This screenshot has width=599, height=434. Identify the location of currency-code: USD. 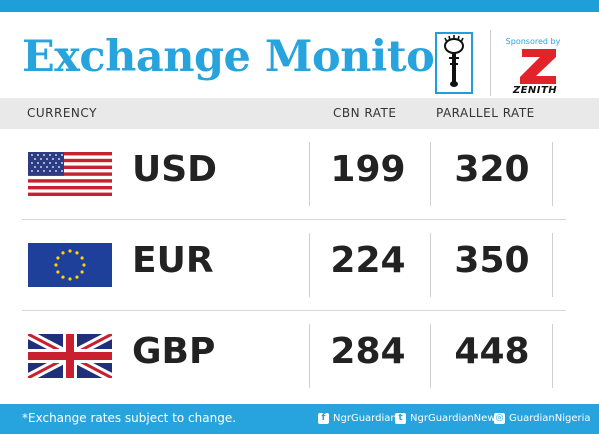
(175, 169).